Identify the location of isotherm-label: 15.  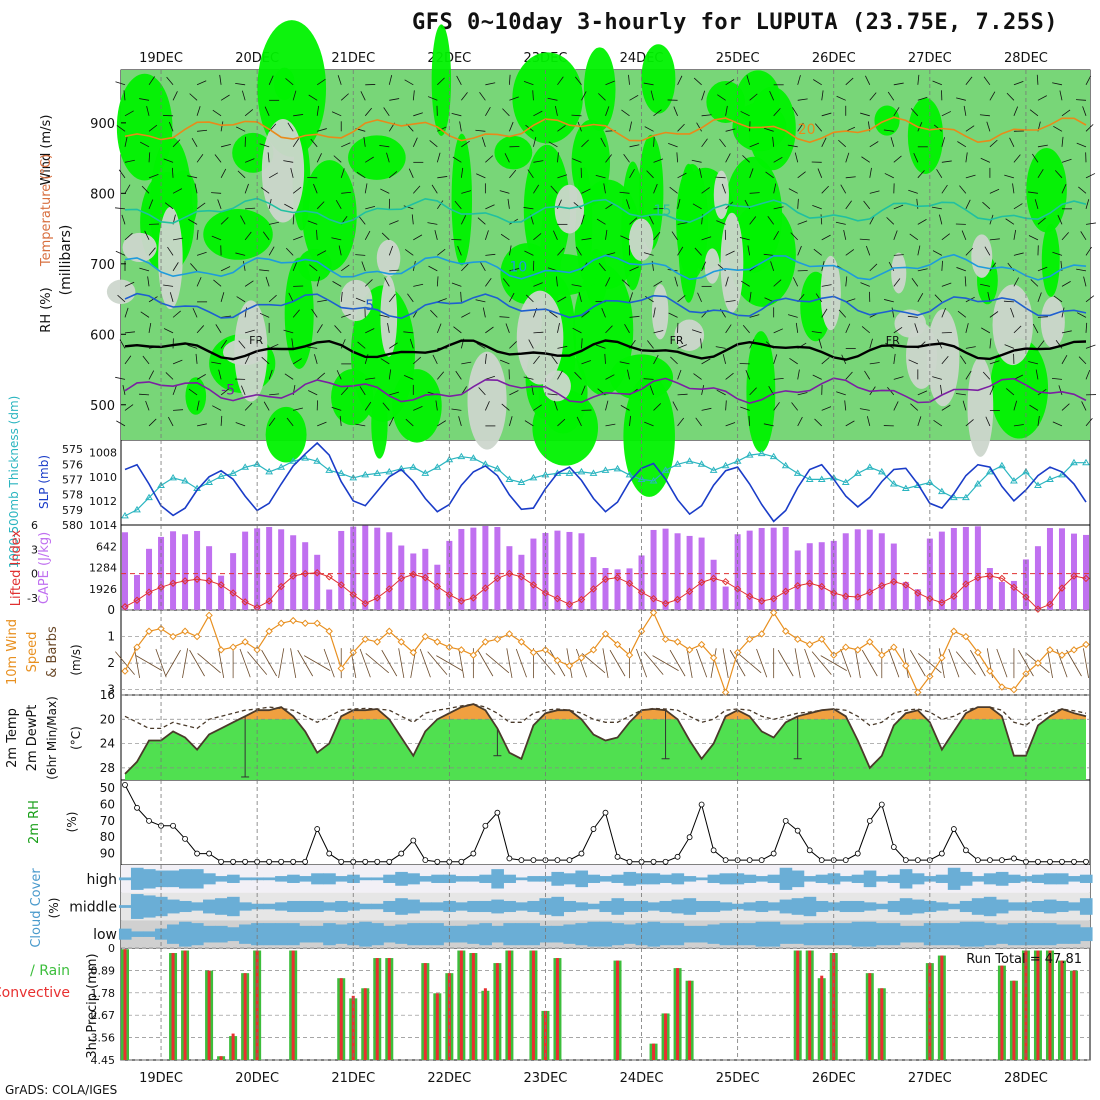
(663, 211).